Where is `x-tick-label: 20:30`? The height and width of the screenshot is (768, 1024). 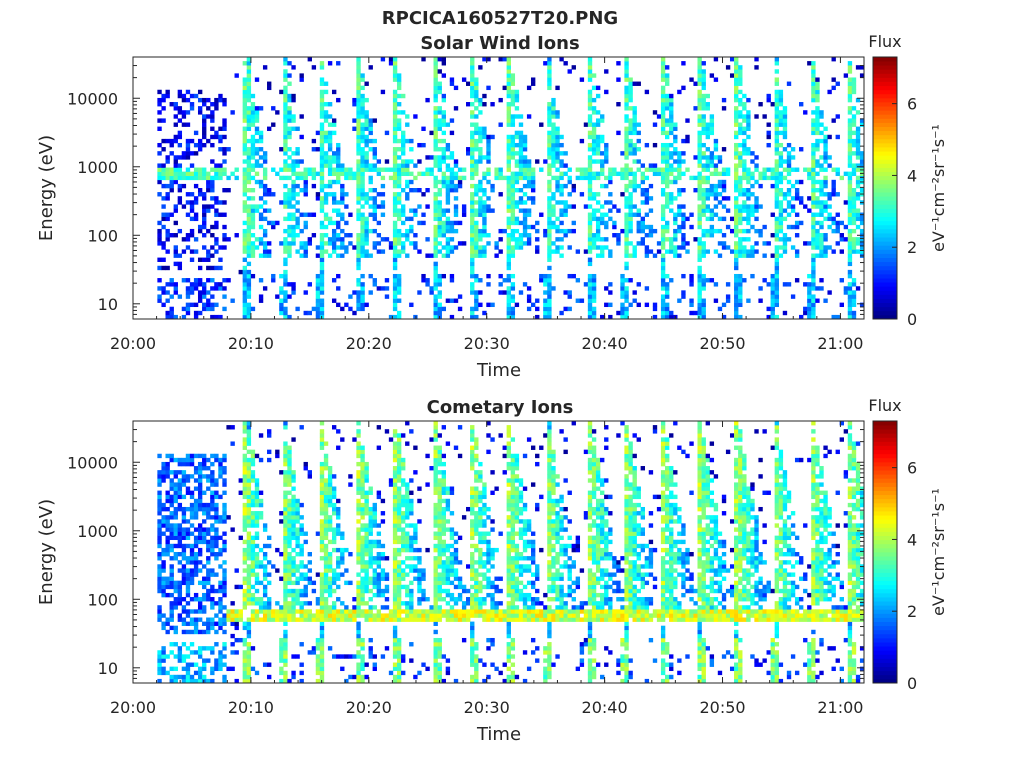 x-tick-label: 20:30 is located at coordinates (487, 343).